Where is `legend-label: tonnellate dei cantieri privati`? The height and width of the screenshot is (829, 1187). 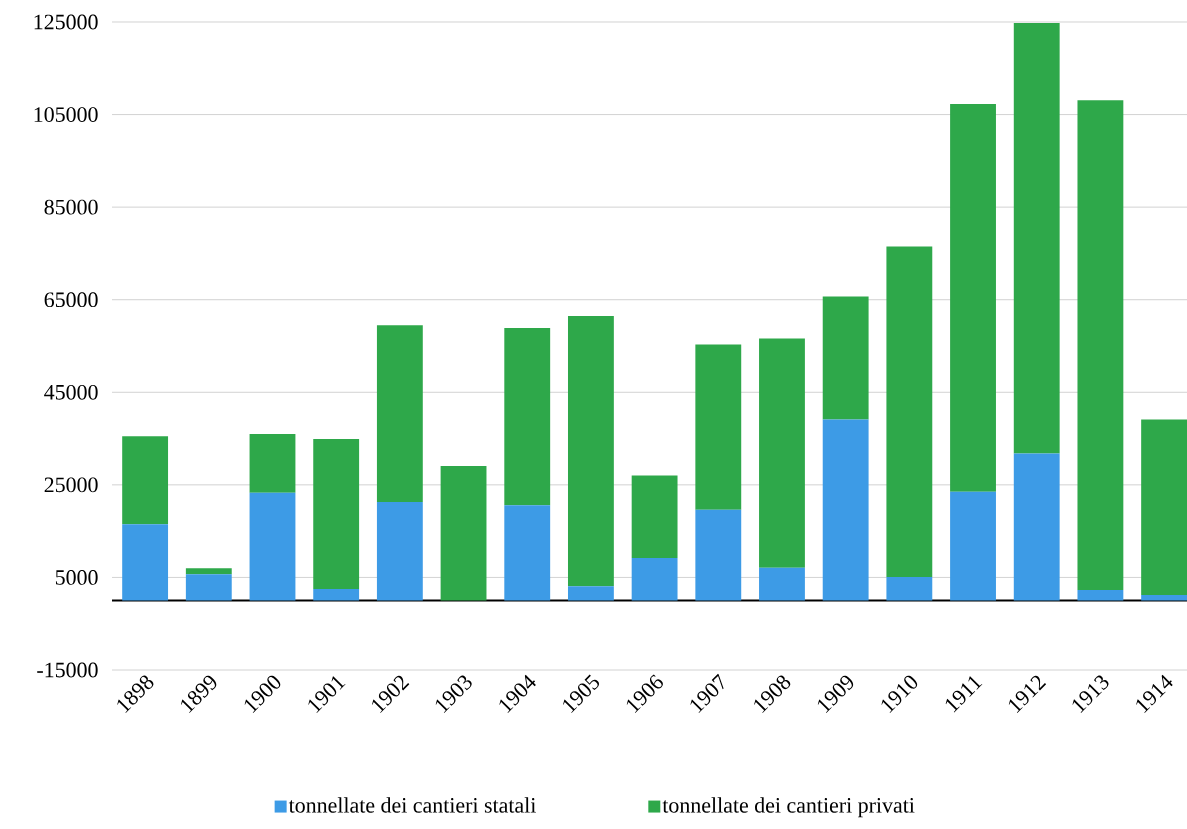
legend-label: tonnellate dei cantieri privati is located at coordinates (788, 807).